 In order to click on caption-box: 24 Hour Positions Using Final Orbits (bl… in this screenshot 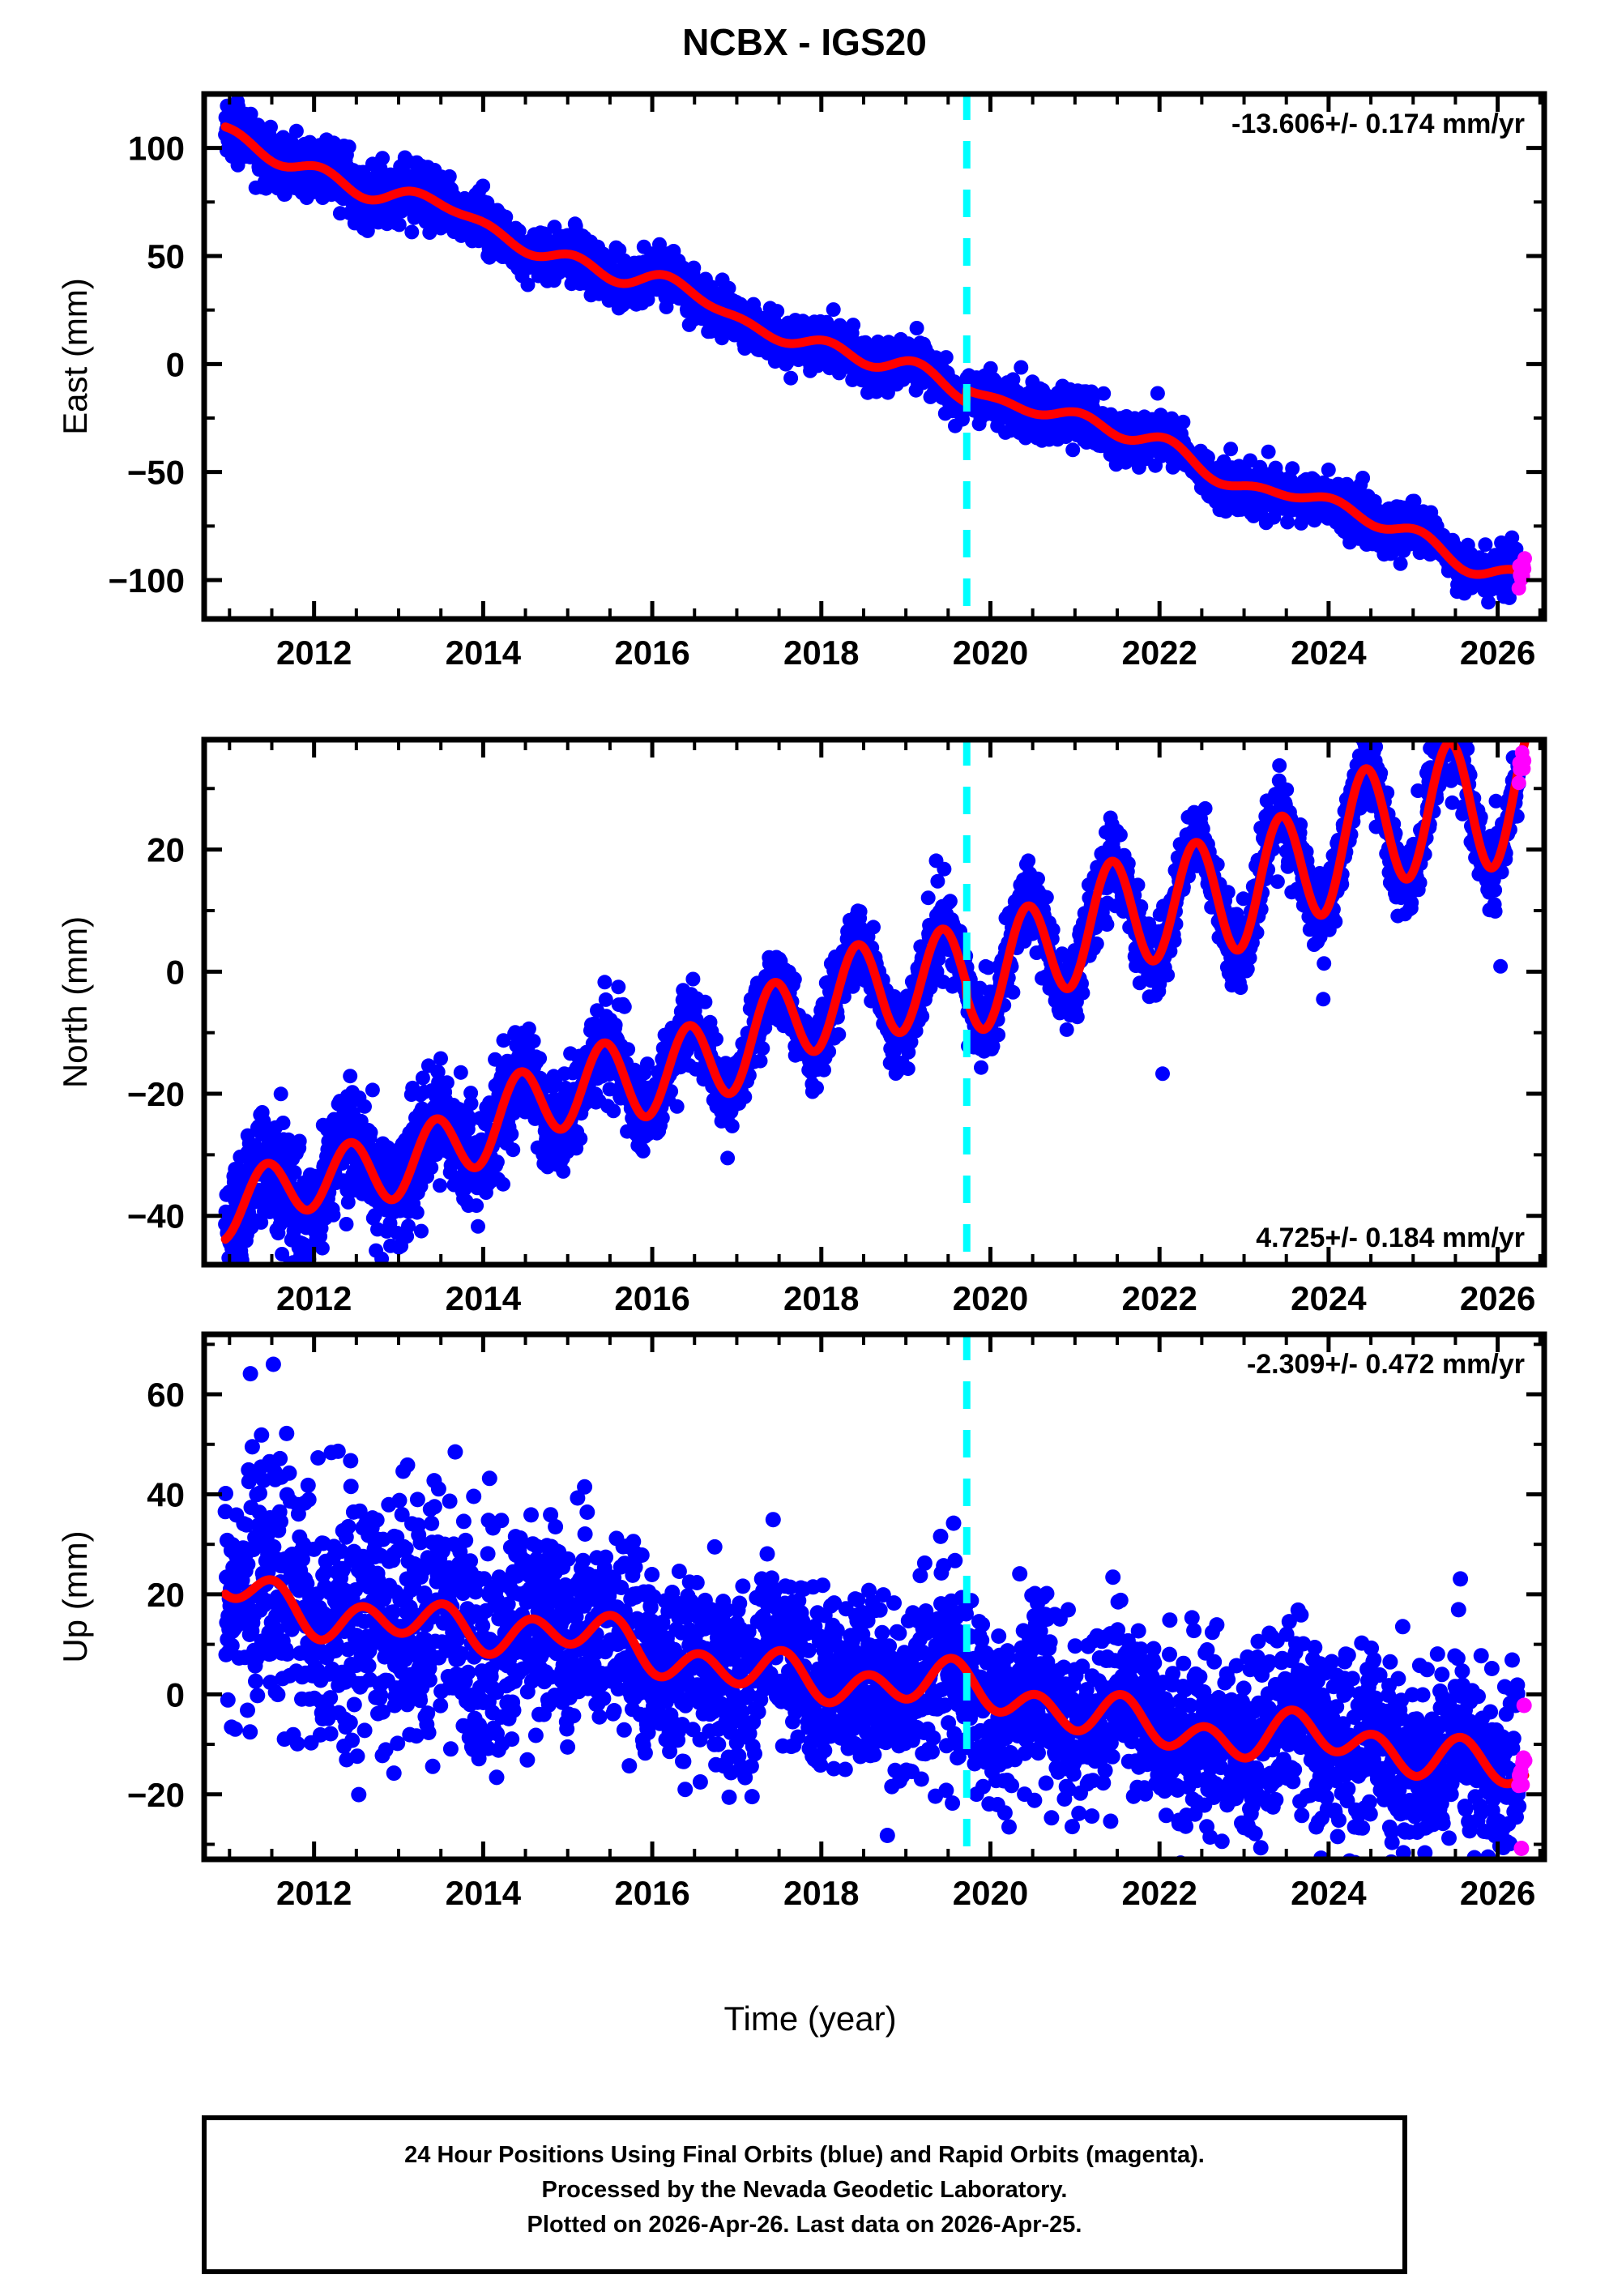, I will do `click(804, 2195)`.